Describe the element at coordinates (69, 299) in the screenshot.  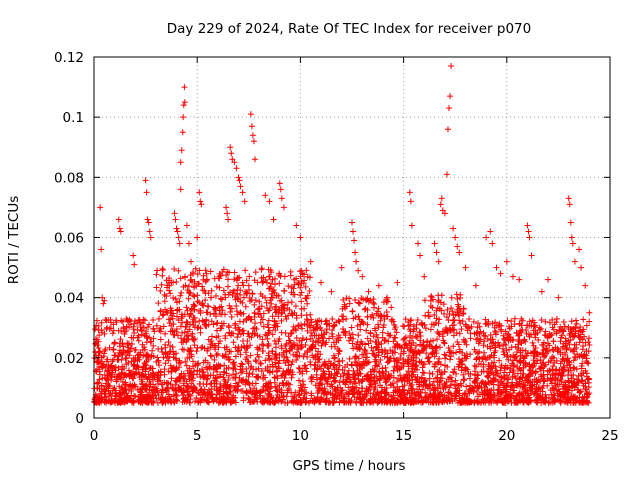
I see `y-tick-label: 0.04` at that location.